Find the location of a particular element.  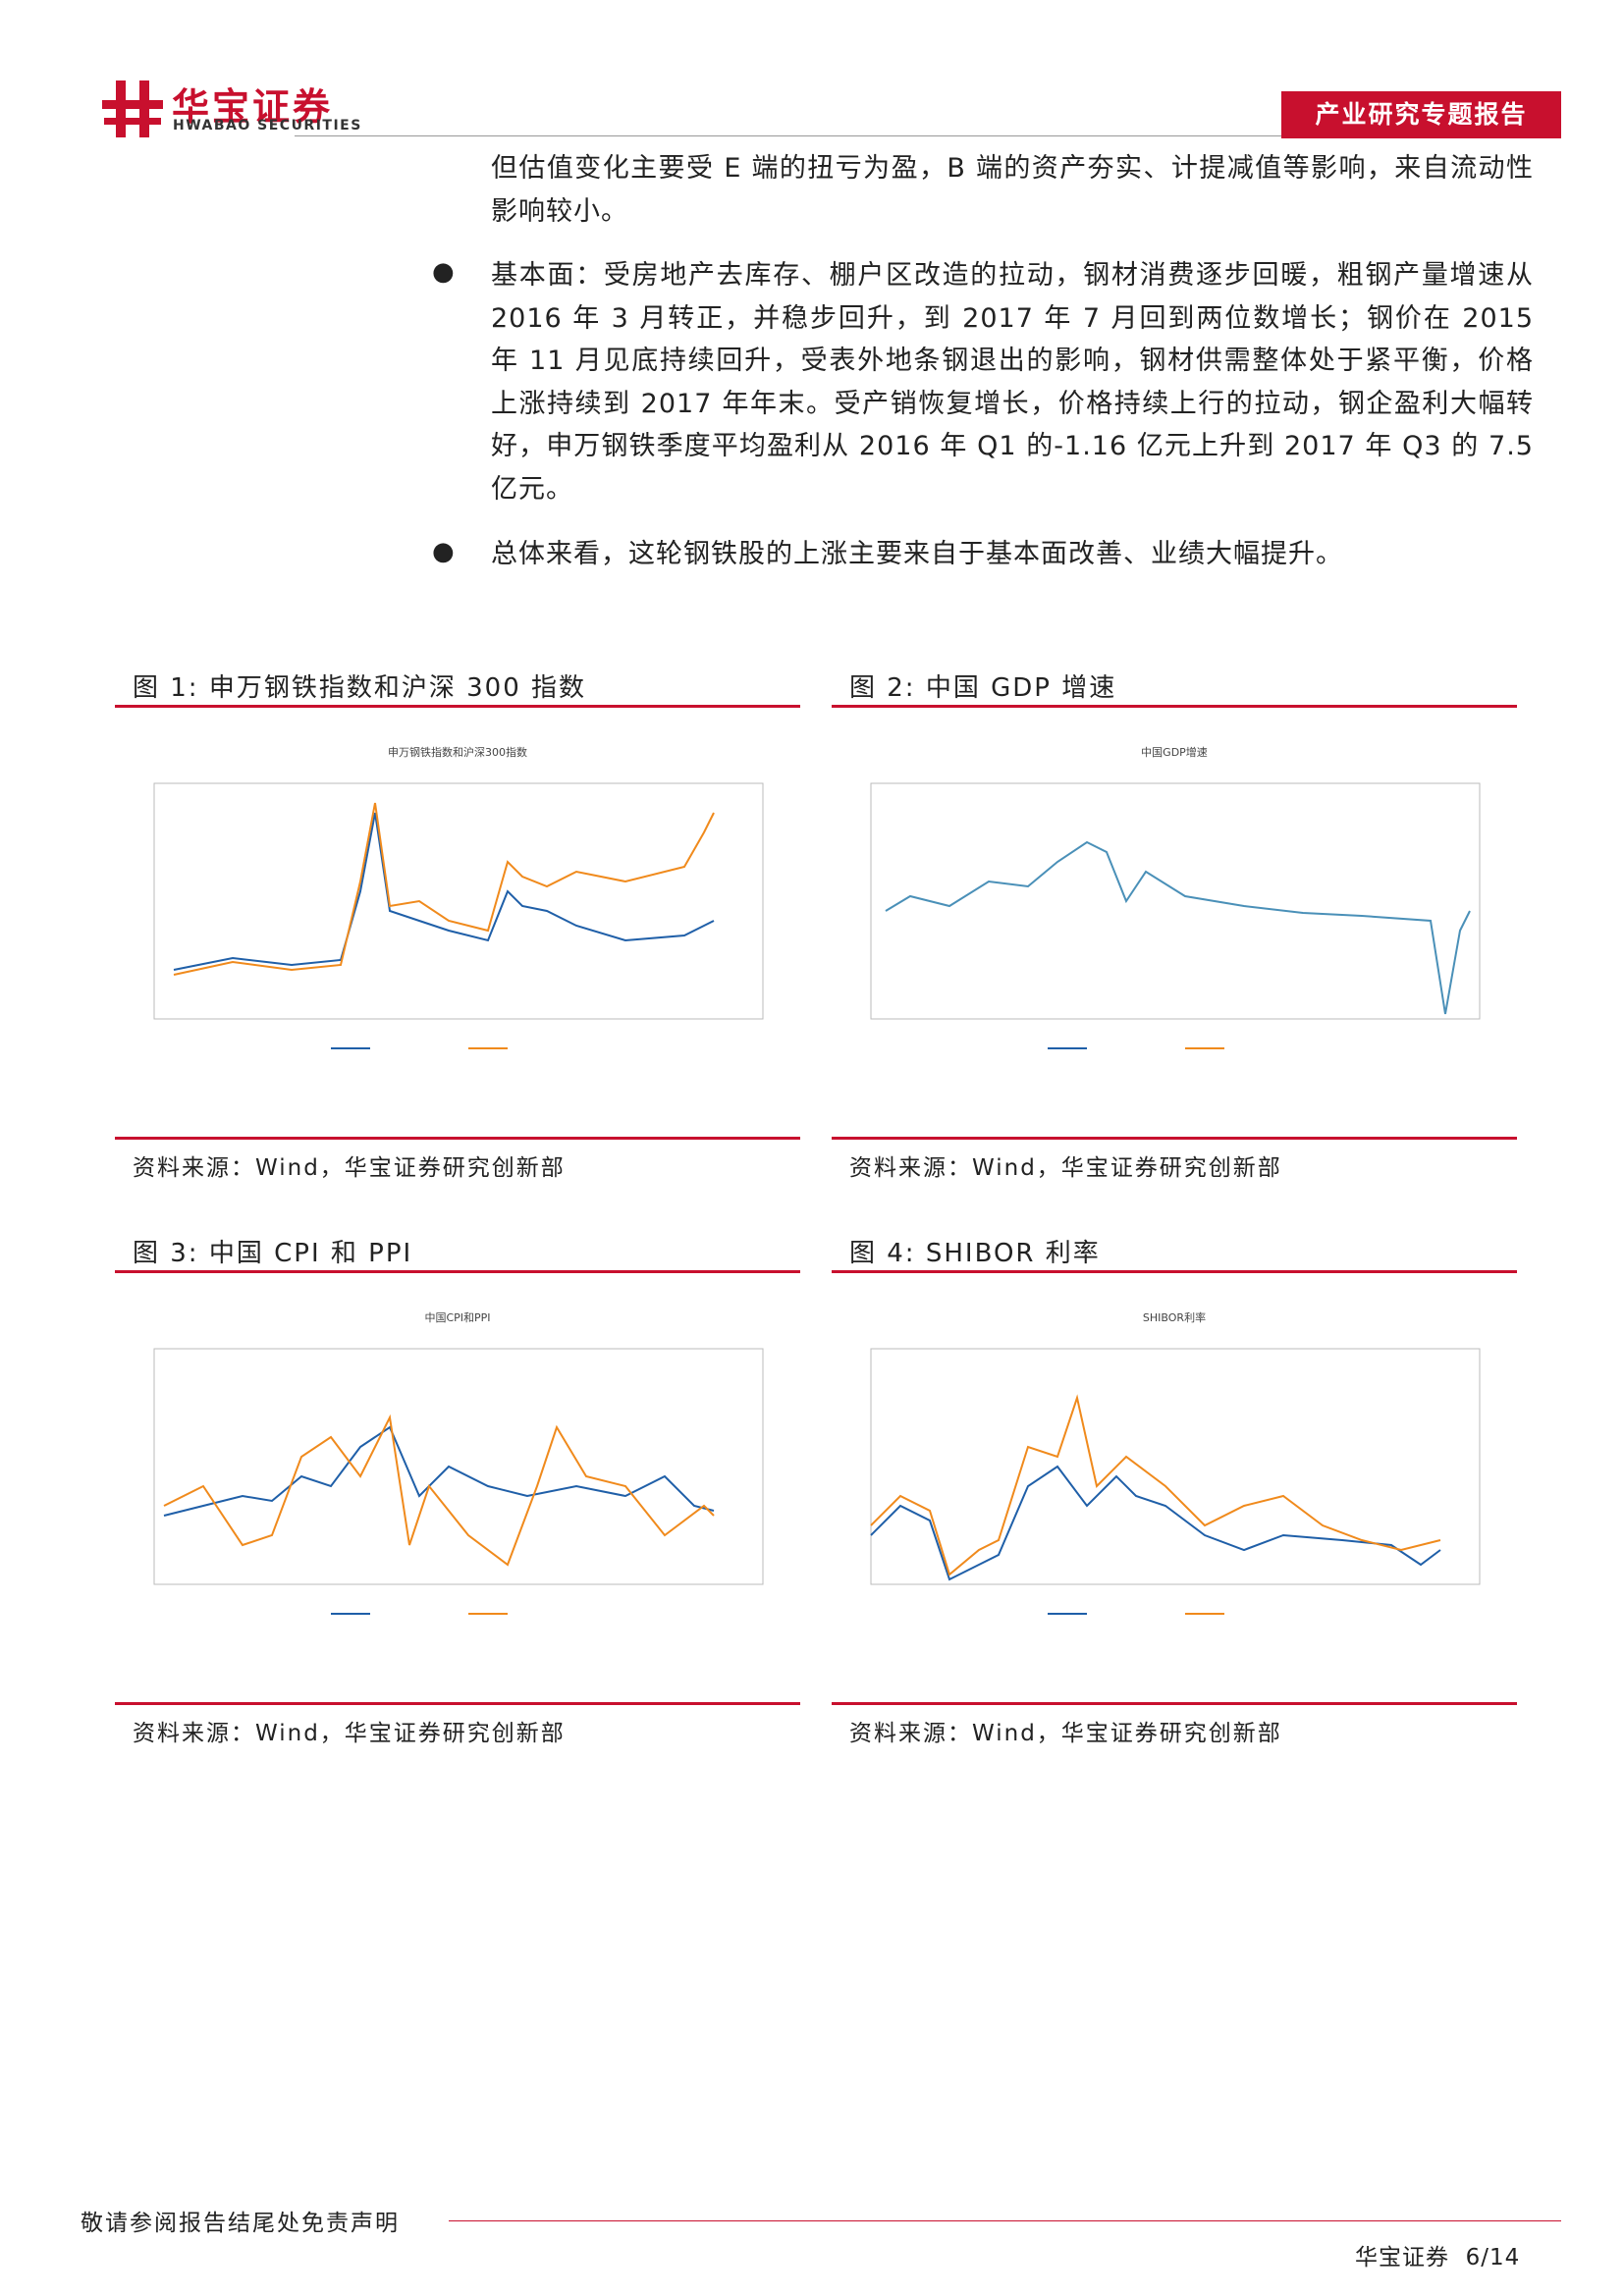

footer-info: 华宝证券 6/14 is located at coordinates (1437, 2255).